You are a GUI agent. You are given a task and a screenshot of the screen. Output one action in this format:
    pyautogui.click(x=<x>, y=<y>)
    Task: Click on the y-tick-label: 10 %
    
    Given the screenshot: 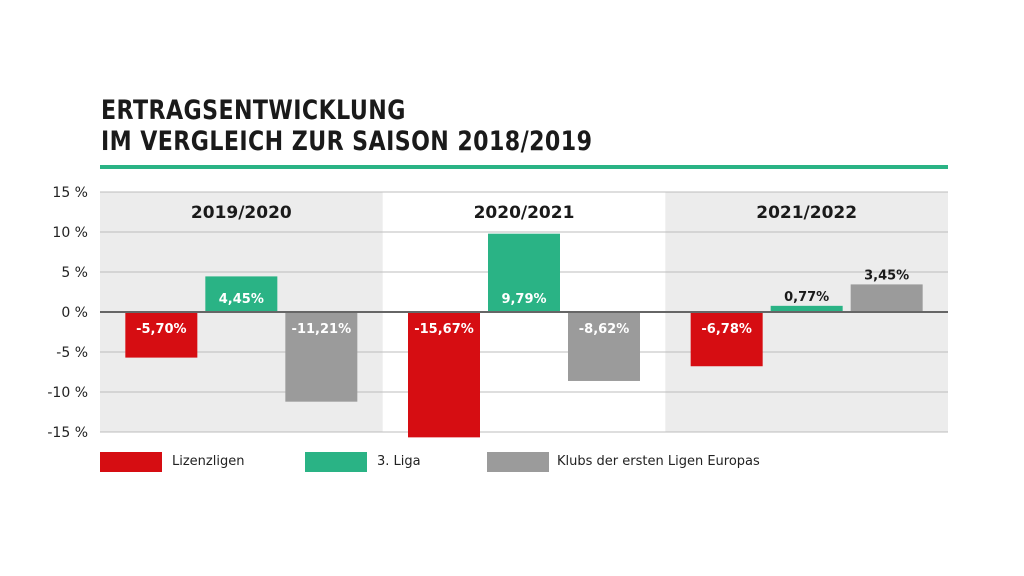 What is the action you would take?
    pyautogui.click(x=70, y=233)
    